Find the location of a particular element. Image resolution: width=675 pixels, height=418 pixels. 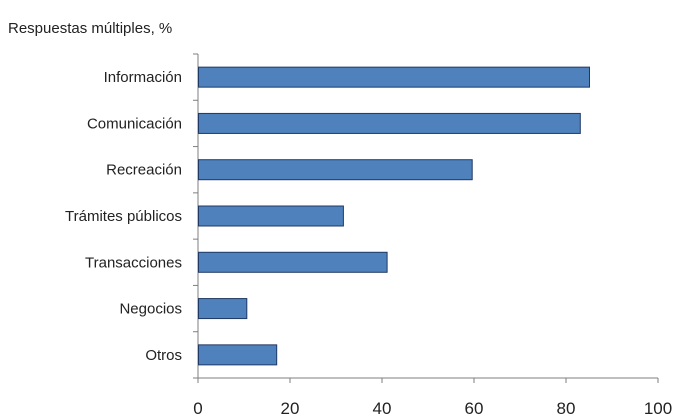

category-label: Trámites públicos is located at coordinates (123, 216).